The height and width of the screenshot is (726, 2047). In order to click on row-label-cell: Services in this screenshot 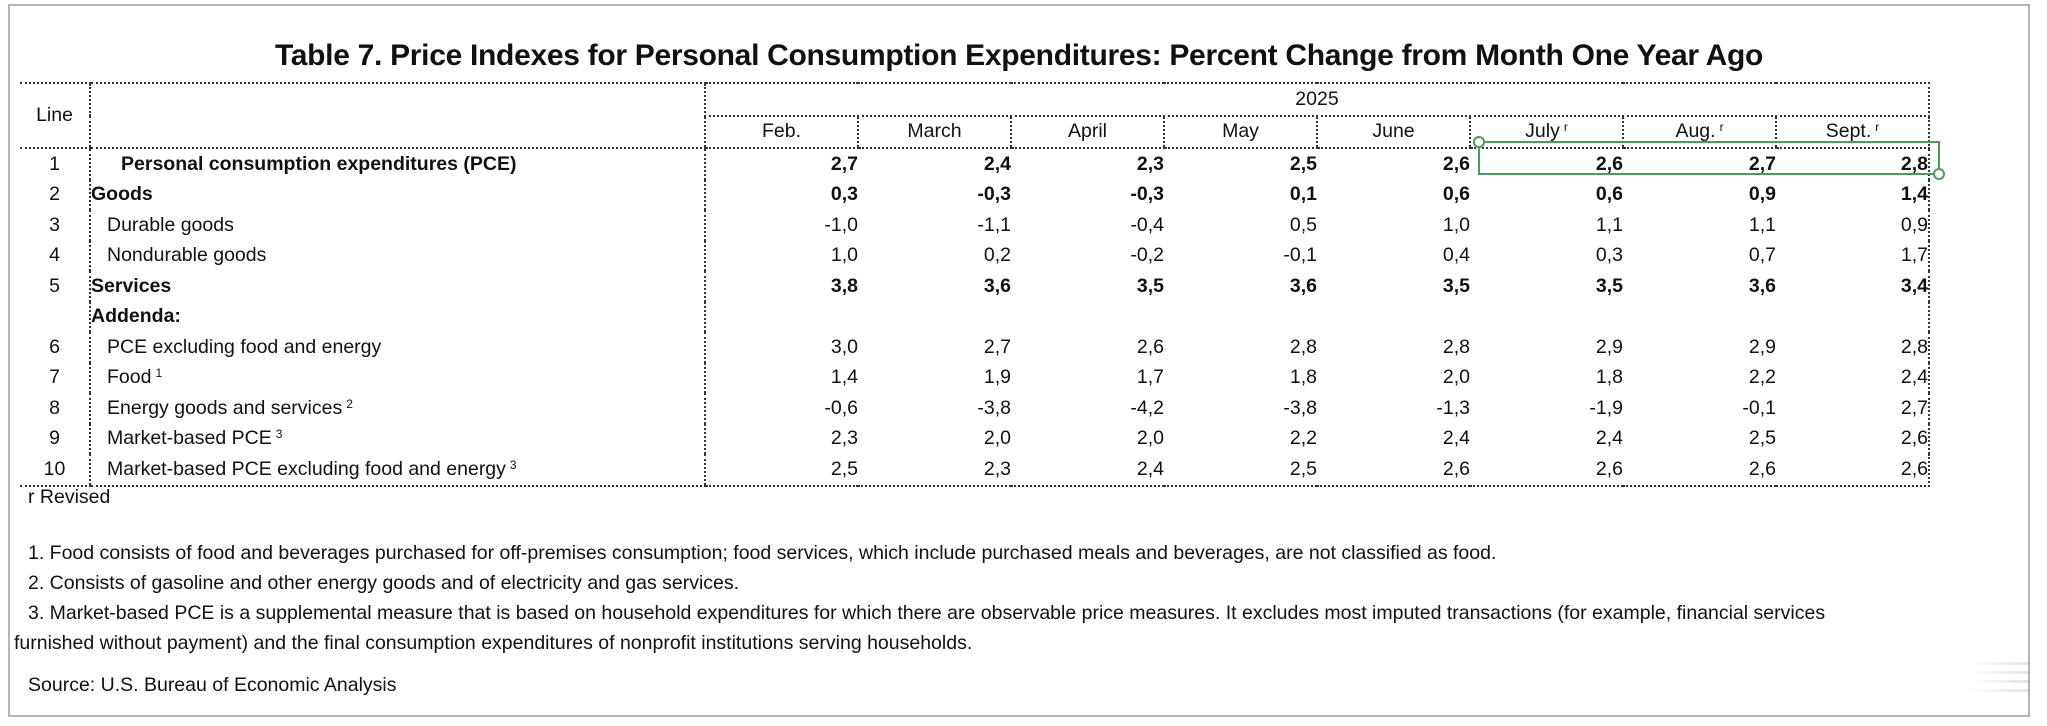, I will do `click(397, 286)`.